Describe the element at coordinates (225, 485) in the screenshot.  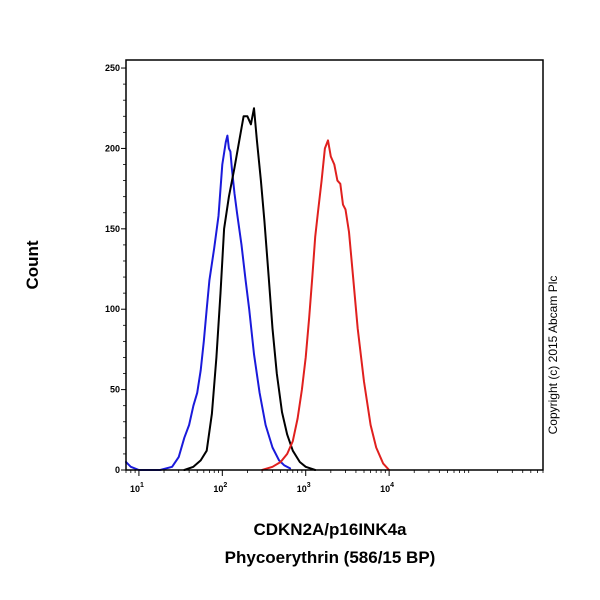
I see `x-tick-exponent: 2` at that location.